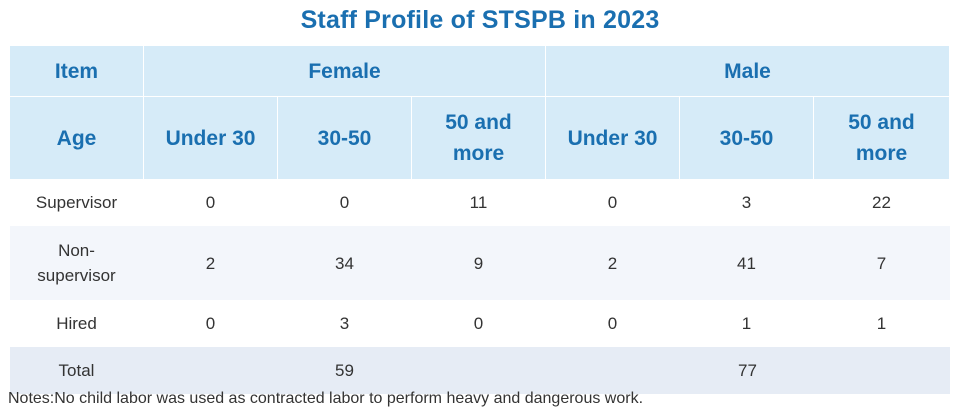 Image resolution: width=960 pixels, height=416 pixels. Describe the element at coordinates (746, 263) in the screenshot. I see `table-cell: 41` at that location.